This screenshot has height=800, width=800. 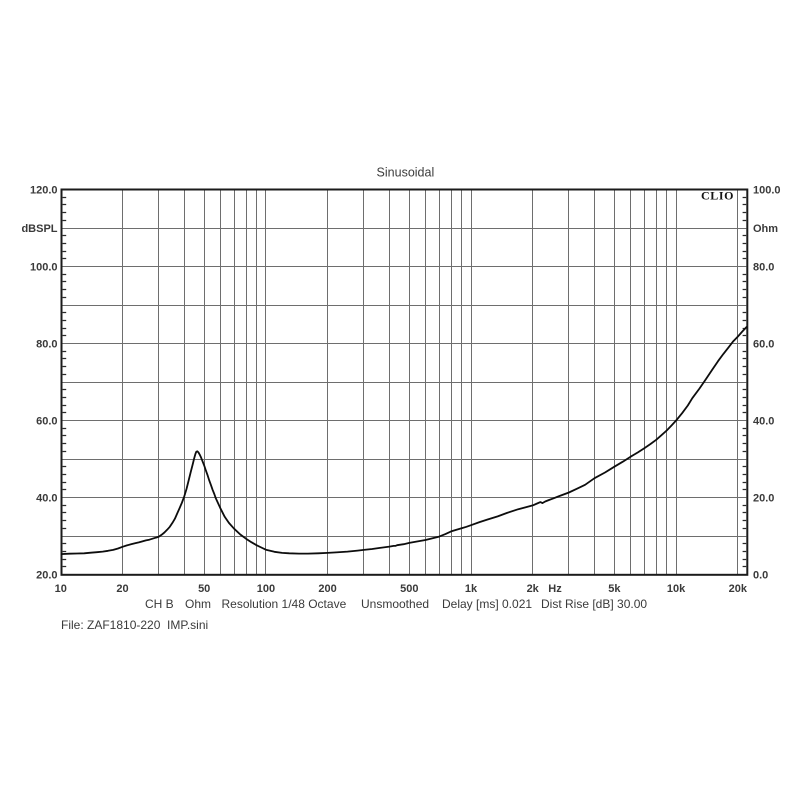 What do you see at coordinates (676, 589) in the screenshot?
I see `svg-text: 10k` at bounding box center [676, 589].